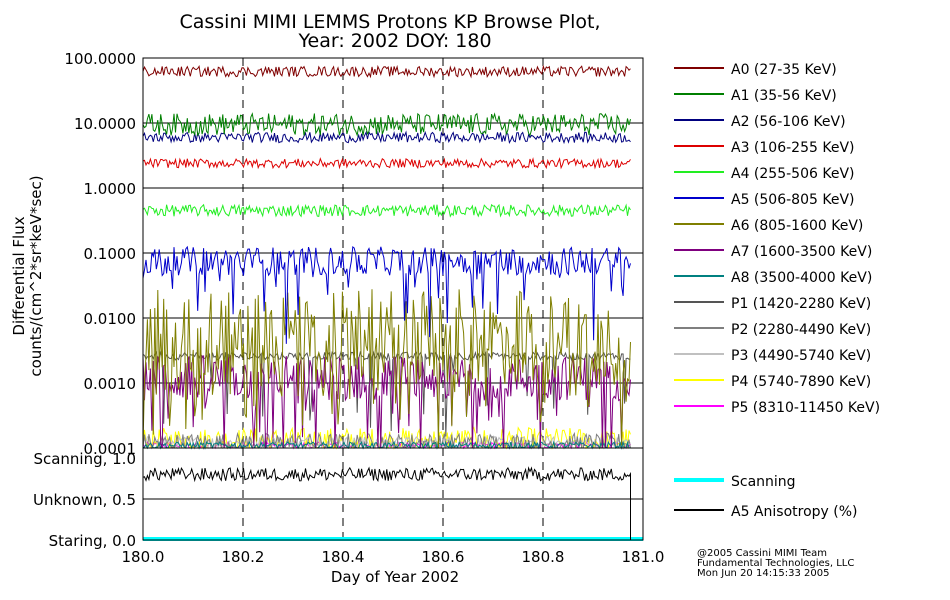 This screenshot has height=600, width=950. I want to click on x-tick-label: 180.8, so click(543, 557).